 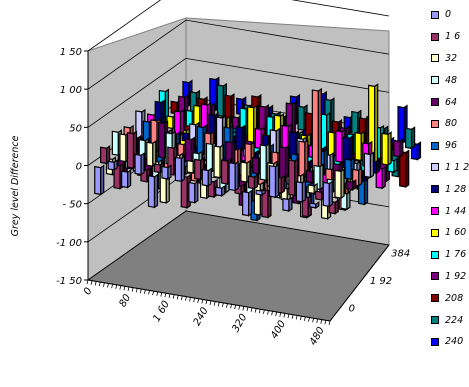 I want to click on y-tick-label: -1 50, so click(x=69, y=281).